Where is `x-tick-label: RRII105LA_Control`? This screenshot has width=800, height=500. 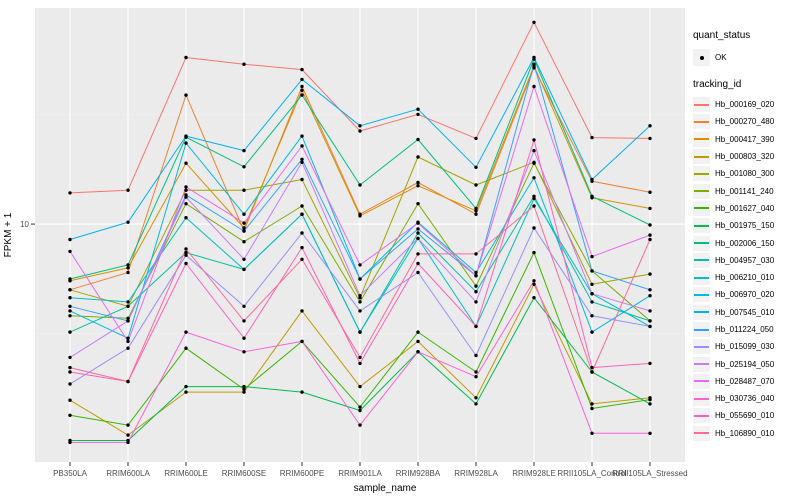 x-tick-label: RRII105LA_Control is located at coordinates (592, 473).